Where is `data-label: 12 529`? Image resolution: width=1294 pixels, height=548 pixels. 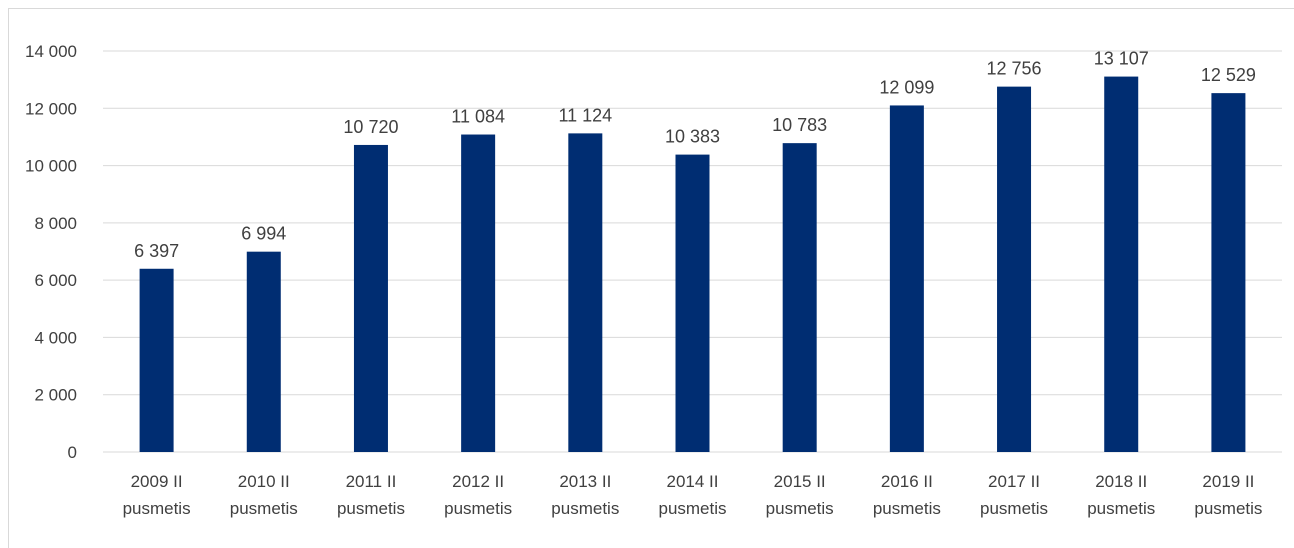
data-label: 12 529 is located at coordinates (1228, 75).